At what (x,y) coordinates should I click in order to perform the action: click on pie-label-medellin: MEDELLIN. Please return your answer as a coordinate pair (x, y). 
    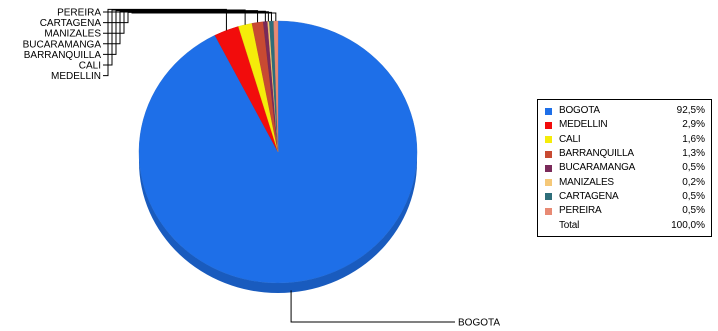
    Looking at the image, I should click on (76, 76).